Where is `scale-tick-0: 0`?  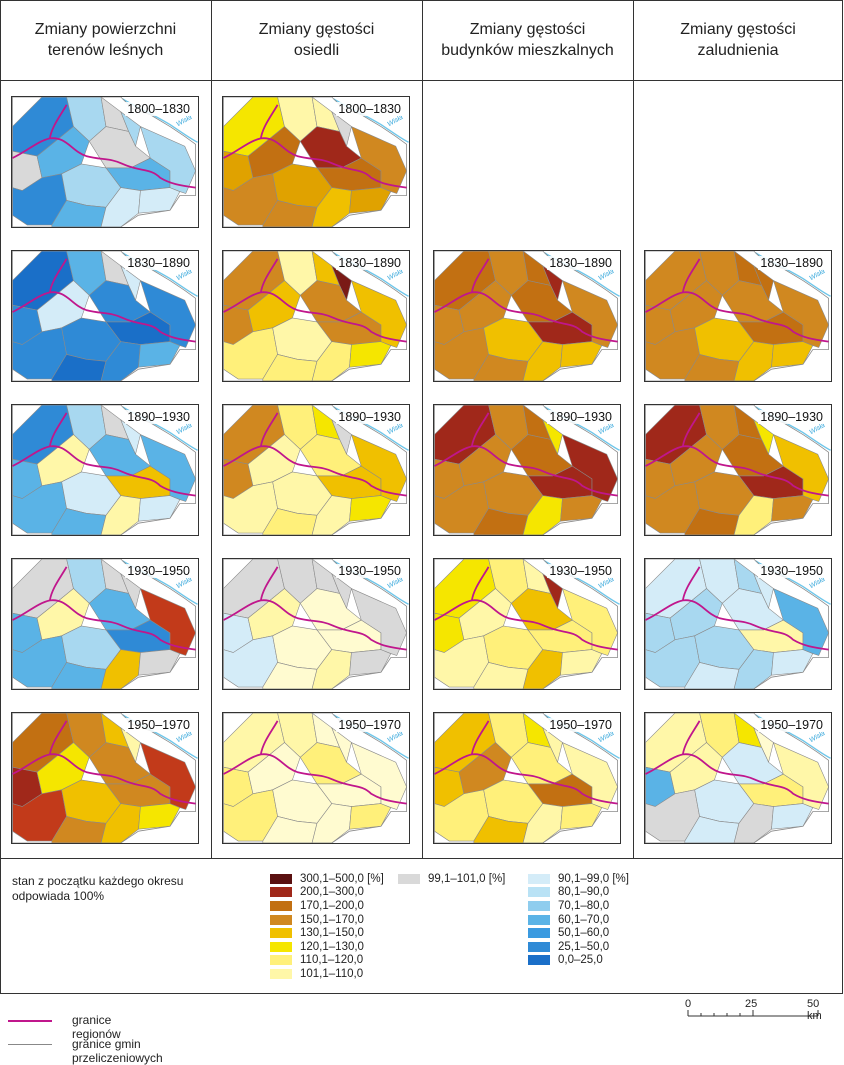
scale-tick-0: 0 is located at coordinates (688, 1004).